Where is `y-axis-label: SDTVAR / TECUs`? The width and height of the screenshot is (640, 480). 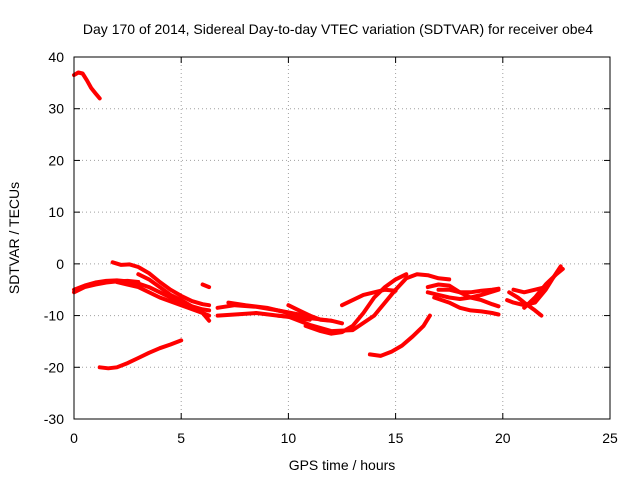 y-axis-label: SDTVAR / TECUs is located at coordinates (14, 238).